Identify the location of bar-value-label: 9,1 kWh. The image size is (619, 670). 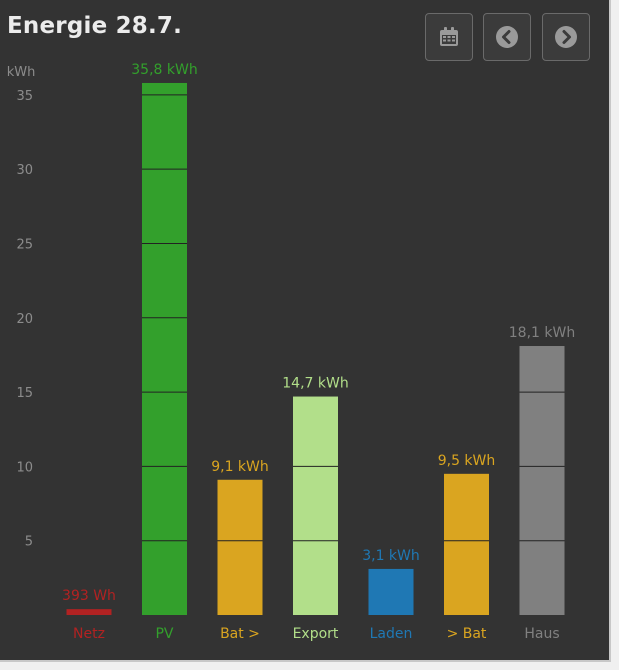
(240, 467).